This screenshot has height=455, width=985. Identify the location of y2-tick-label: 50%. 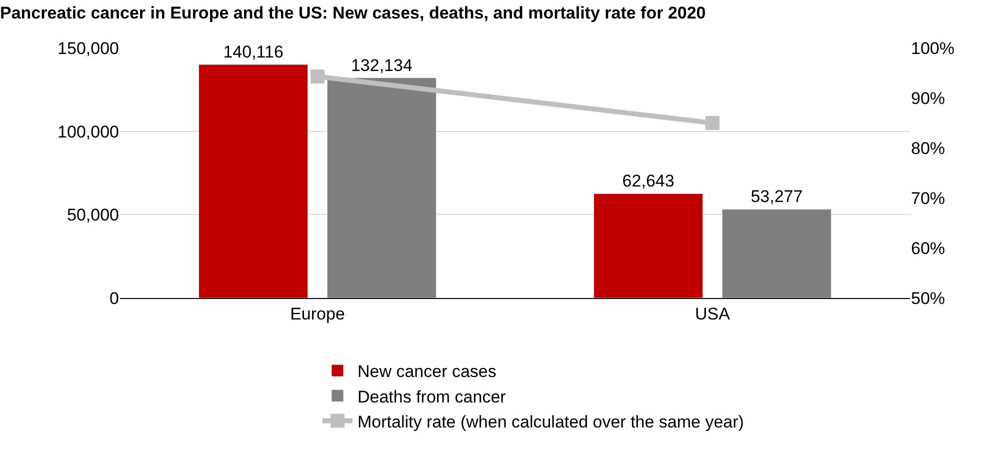
(928, 298).